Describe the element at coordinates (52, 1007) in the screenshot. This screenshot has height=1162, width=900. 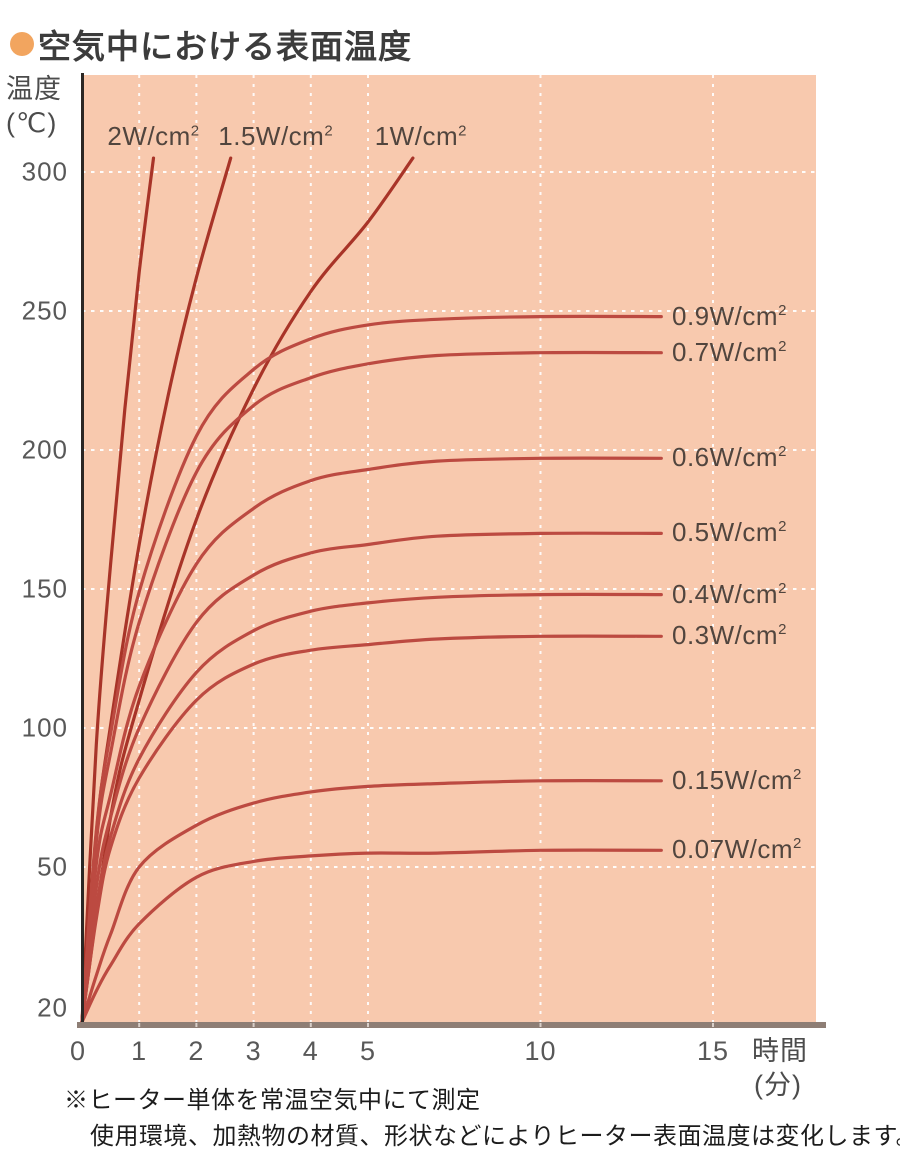
I see `y-tick-label-20: 20` at that location.